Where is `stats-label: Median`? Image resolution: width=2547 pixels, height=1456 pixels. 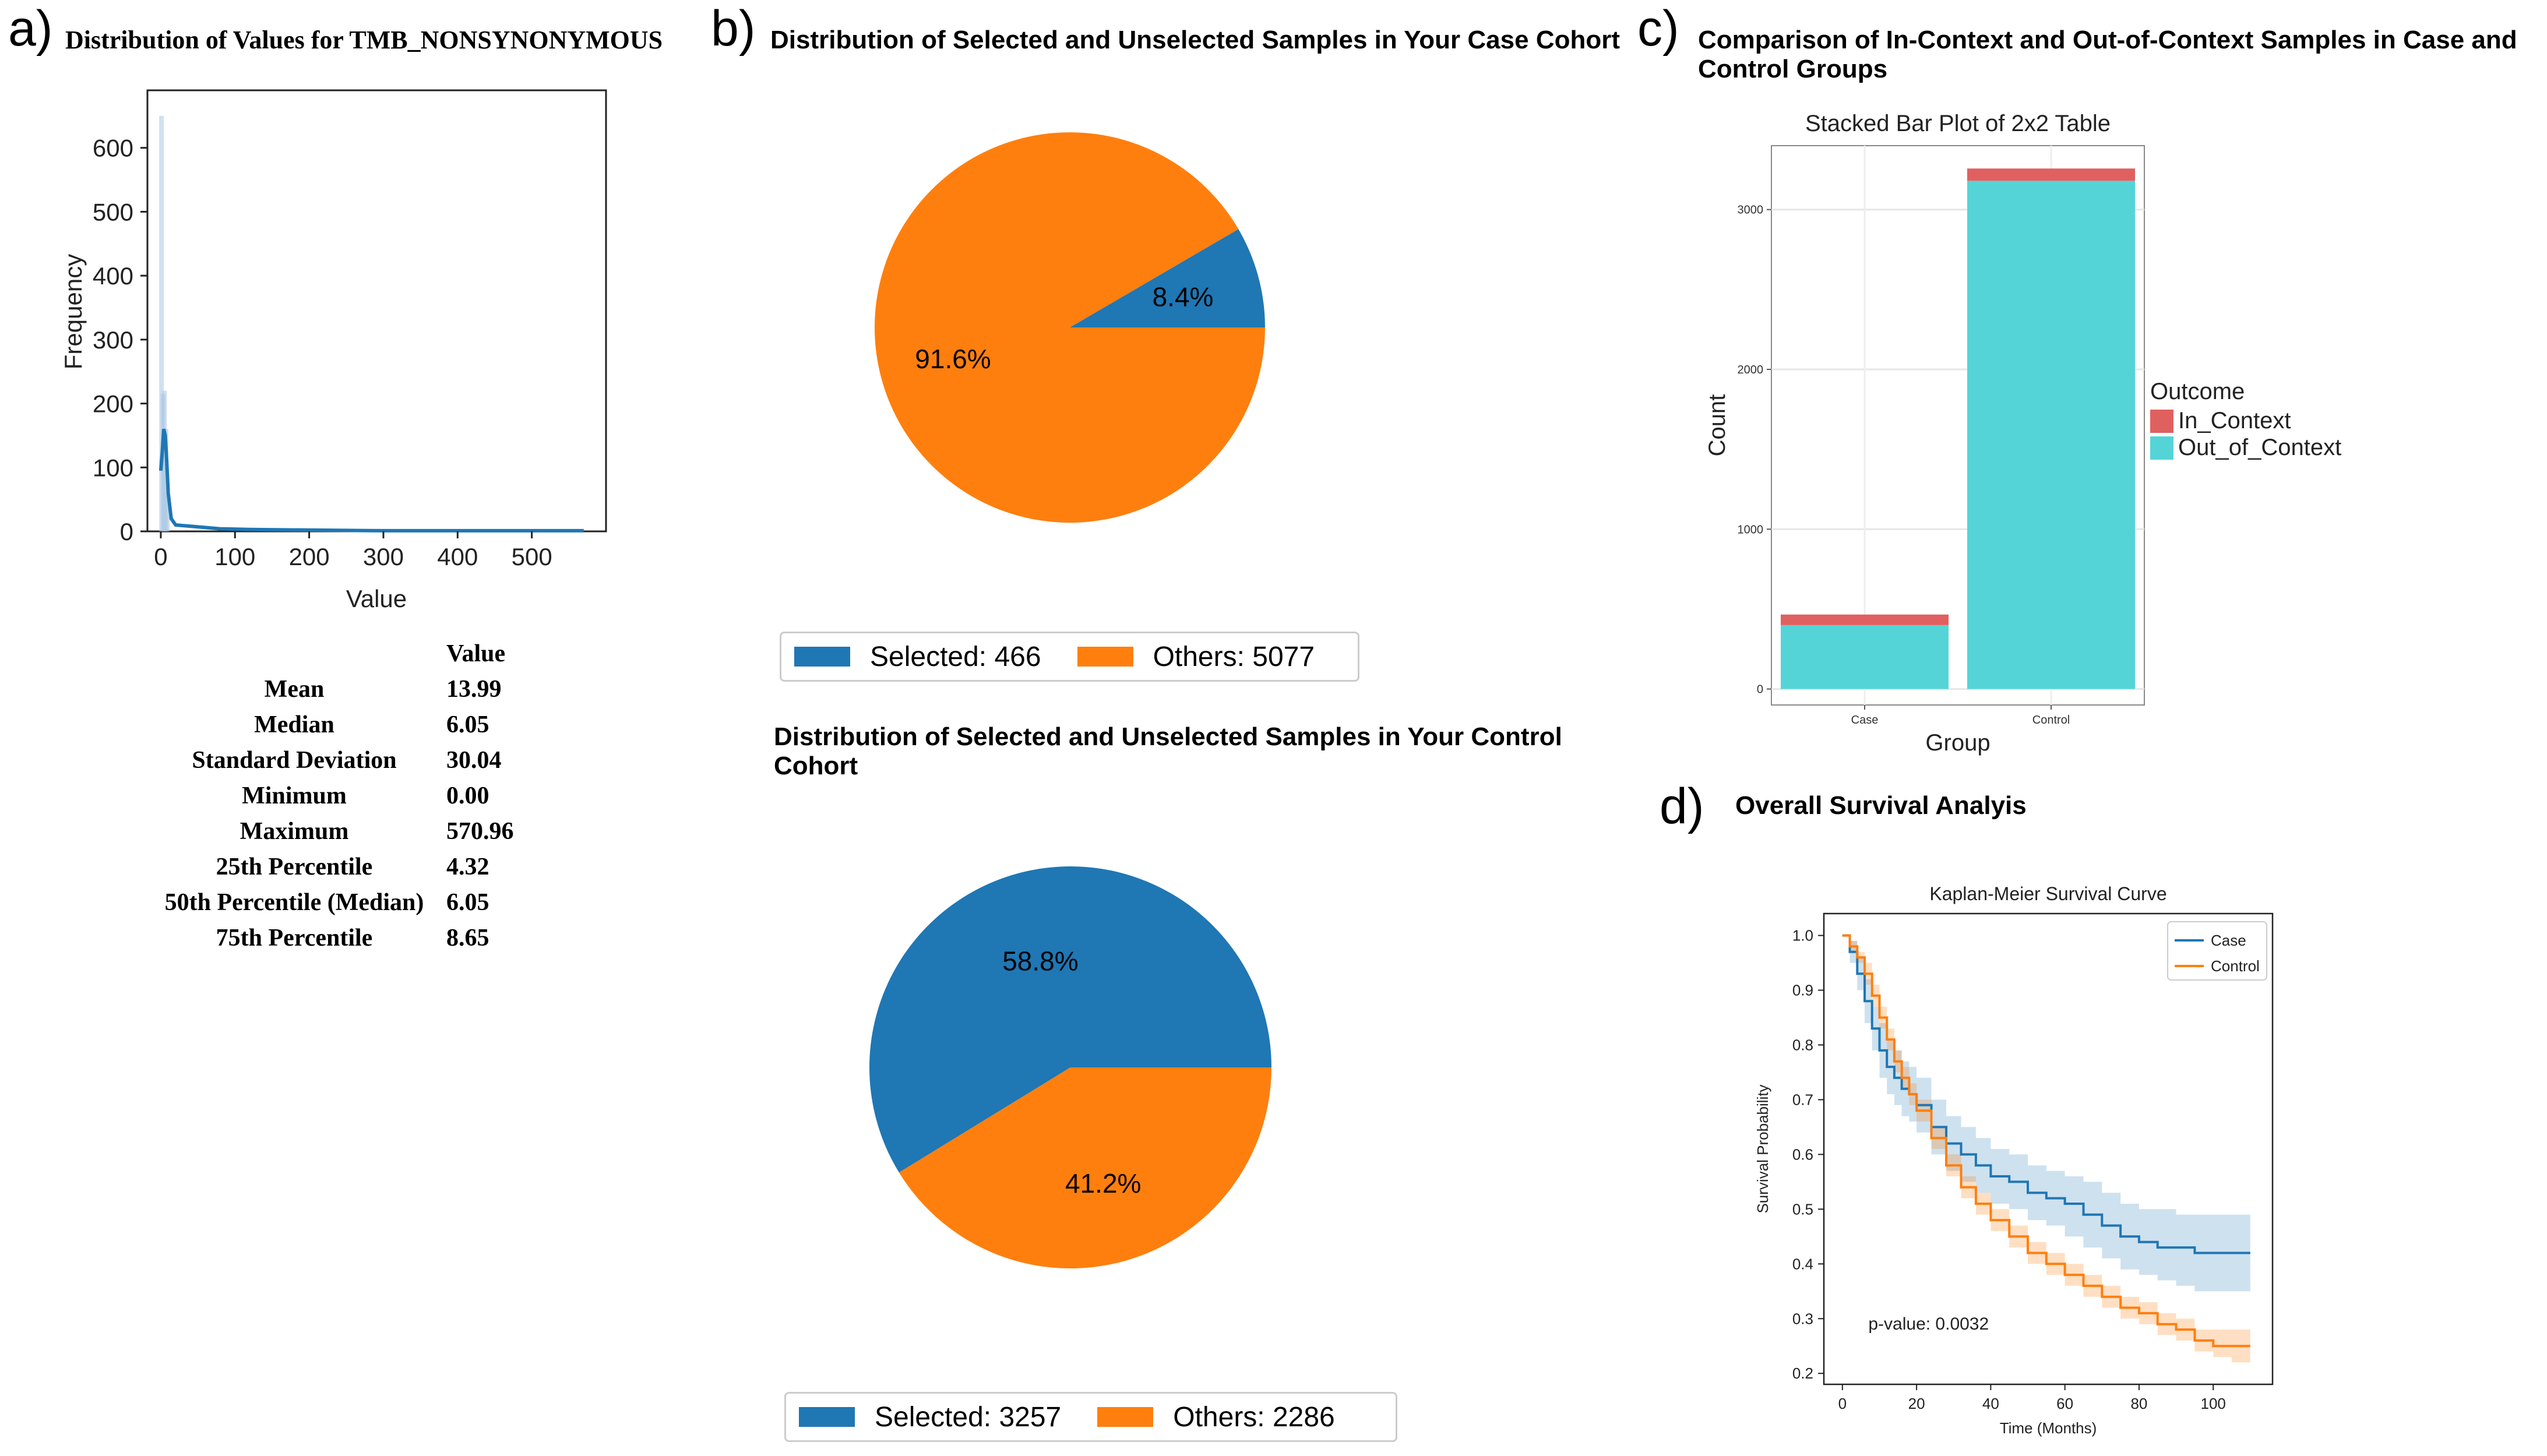
stats-label: Median is located at coordinates (294, 724).